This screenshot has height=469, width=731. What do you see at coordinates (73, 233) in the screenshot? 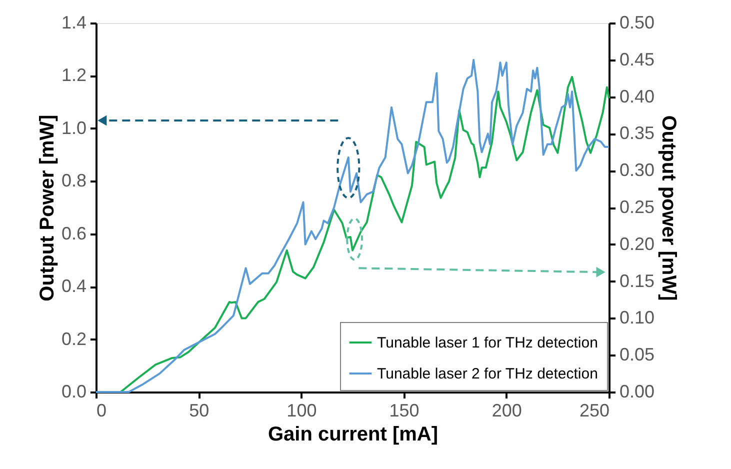
I see `y-tick-label: 0.6` at bounding box center [73, 233].